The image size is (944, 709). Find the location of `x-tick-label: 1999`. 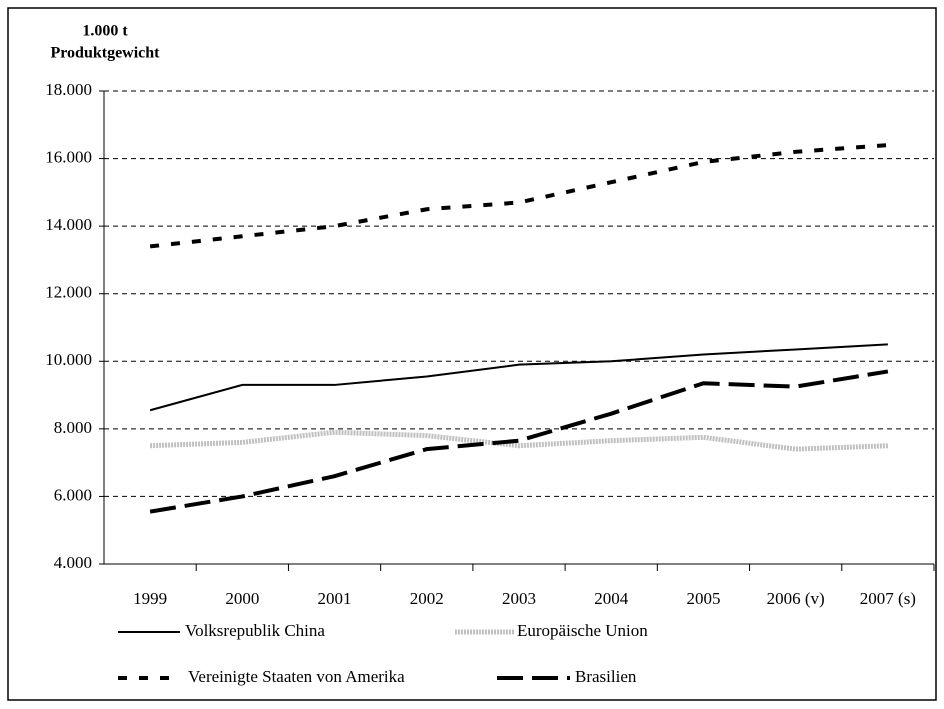

x-tick-label: 1999 is located at coordinates (150, 598).